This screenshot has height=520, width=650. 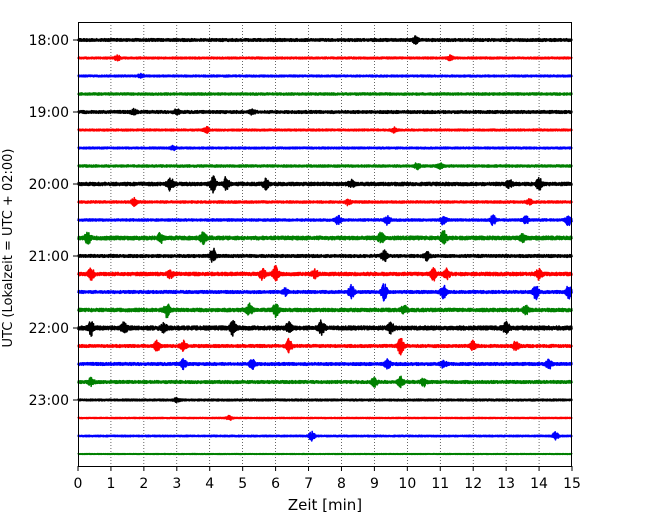 I want to click on y-axis-label: UTC (Lokalzeit = UTC + 02:00), so click(x=8, y=248).